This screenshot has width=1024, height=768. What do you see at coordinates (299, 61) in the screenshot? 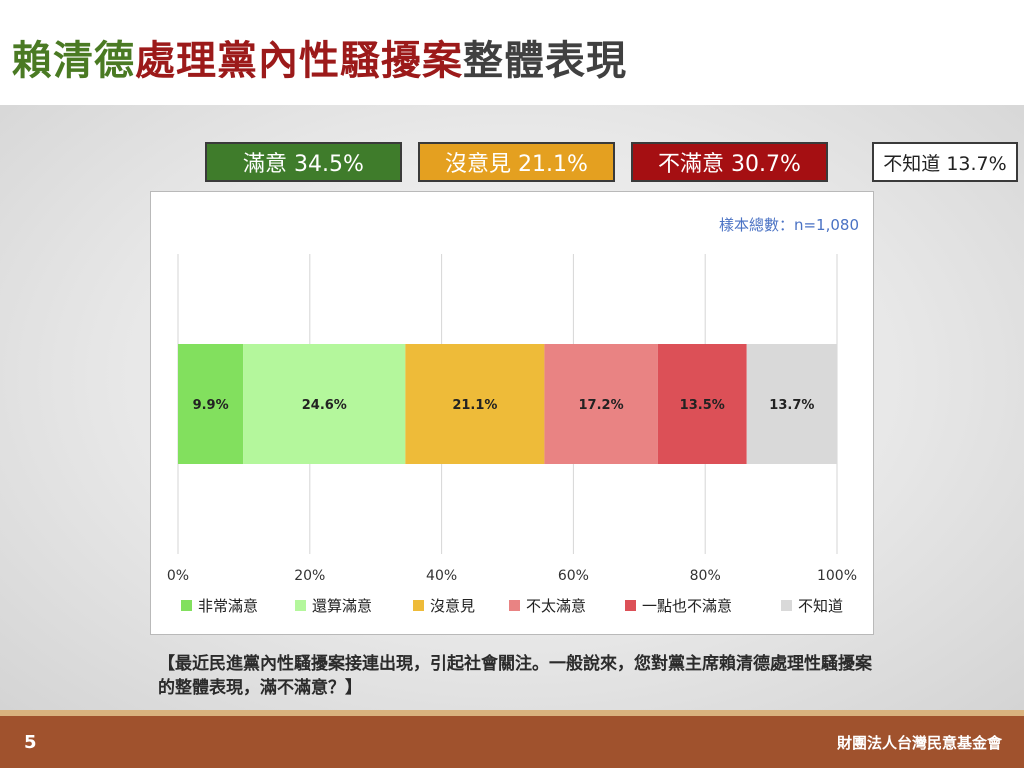
I see `title-part-topic: 處理黨內性騷擾案` at bounding box center [299, 61].